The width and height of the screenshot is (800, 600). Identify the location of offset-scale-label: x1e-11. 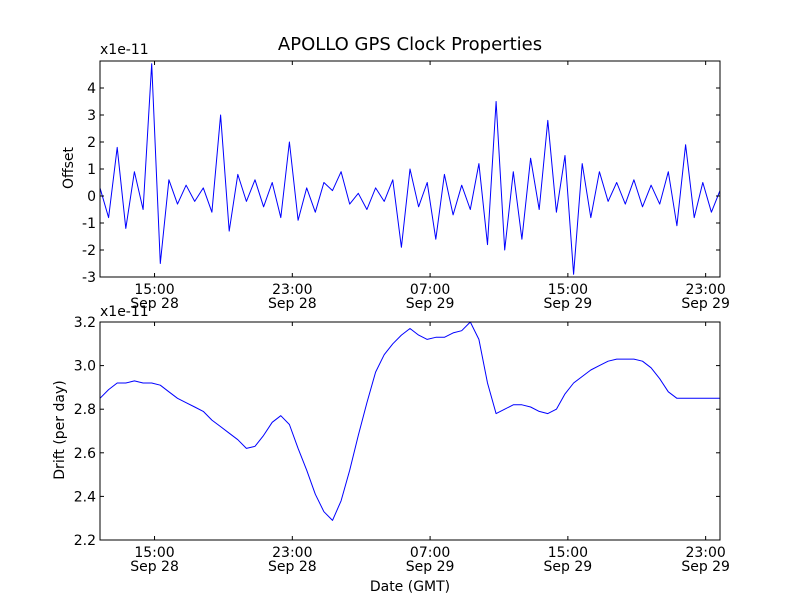
(124, 50).